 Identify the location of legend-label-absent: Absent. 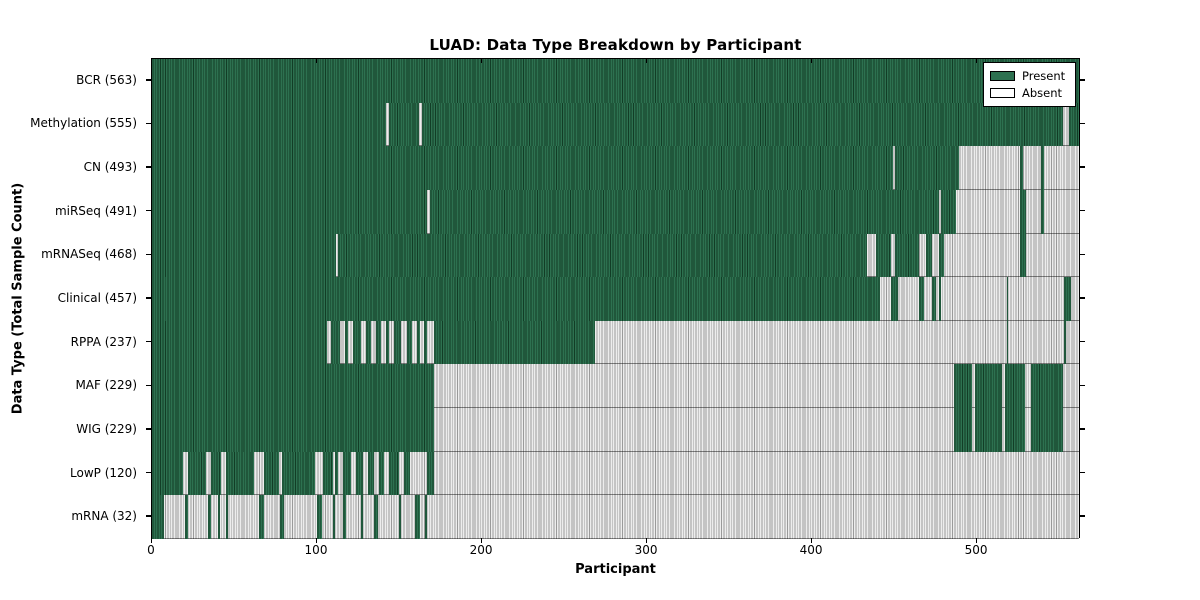
(1042, 93).